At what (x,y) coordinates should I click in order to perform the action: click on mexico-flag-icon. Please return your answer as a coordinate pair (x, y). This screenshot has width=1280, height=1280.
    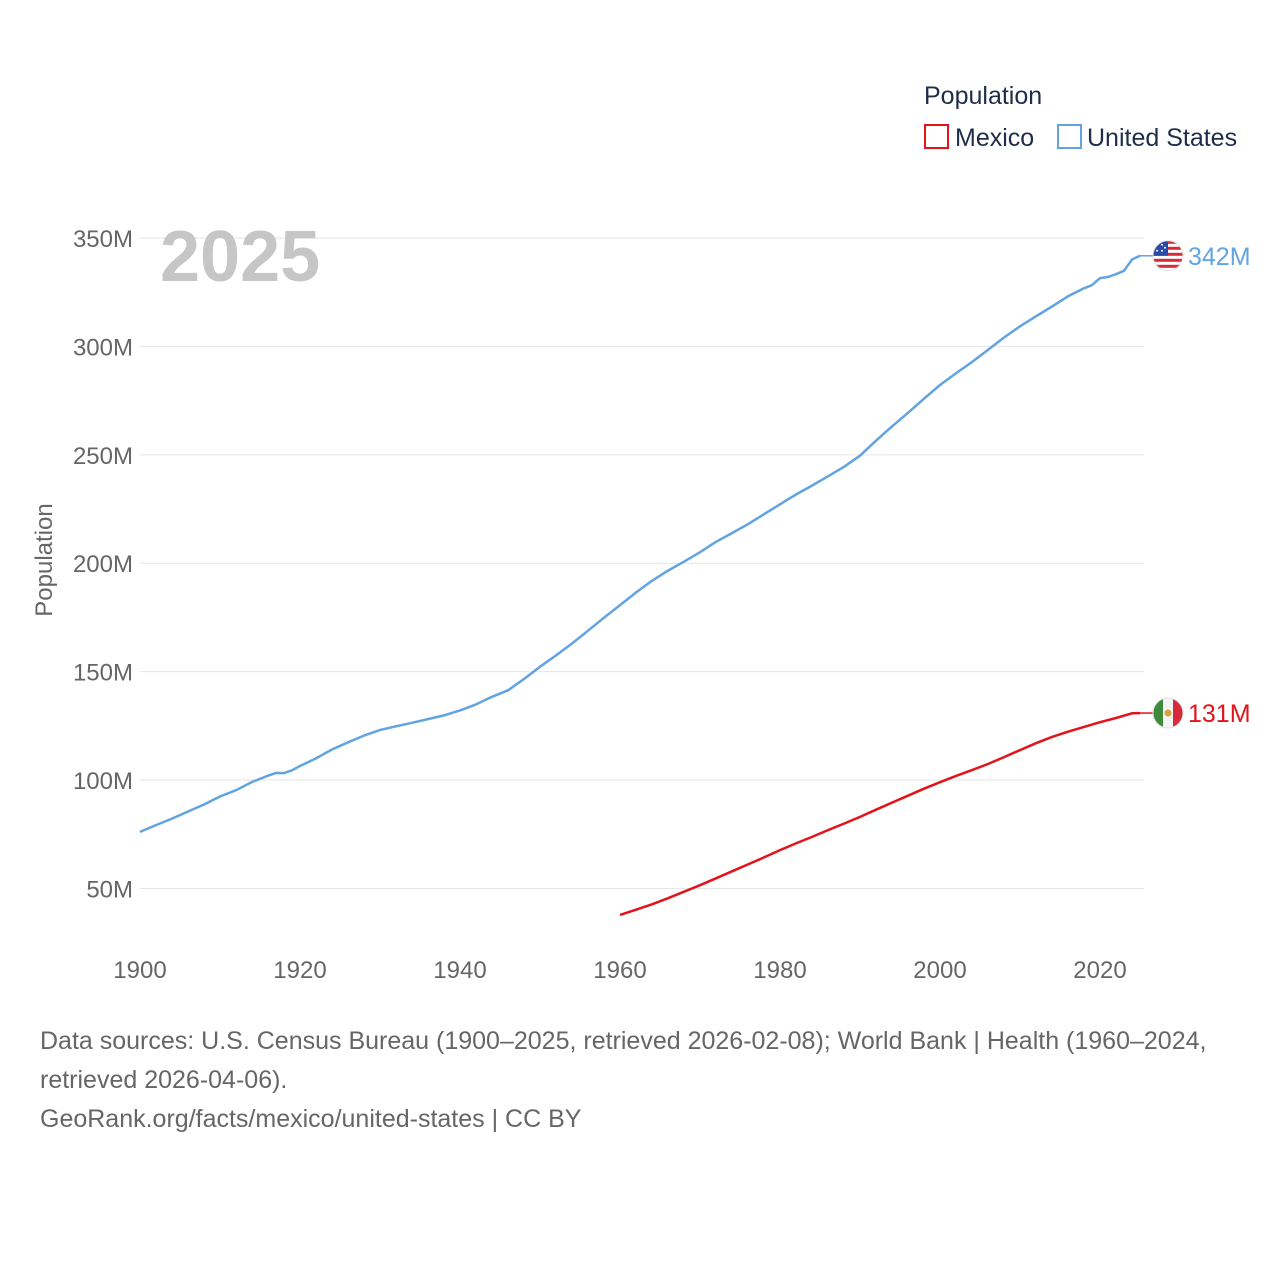
    Looking at the image, I should click on (1168, 713).